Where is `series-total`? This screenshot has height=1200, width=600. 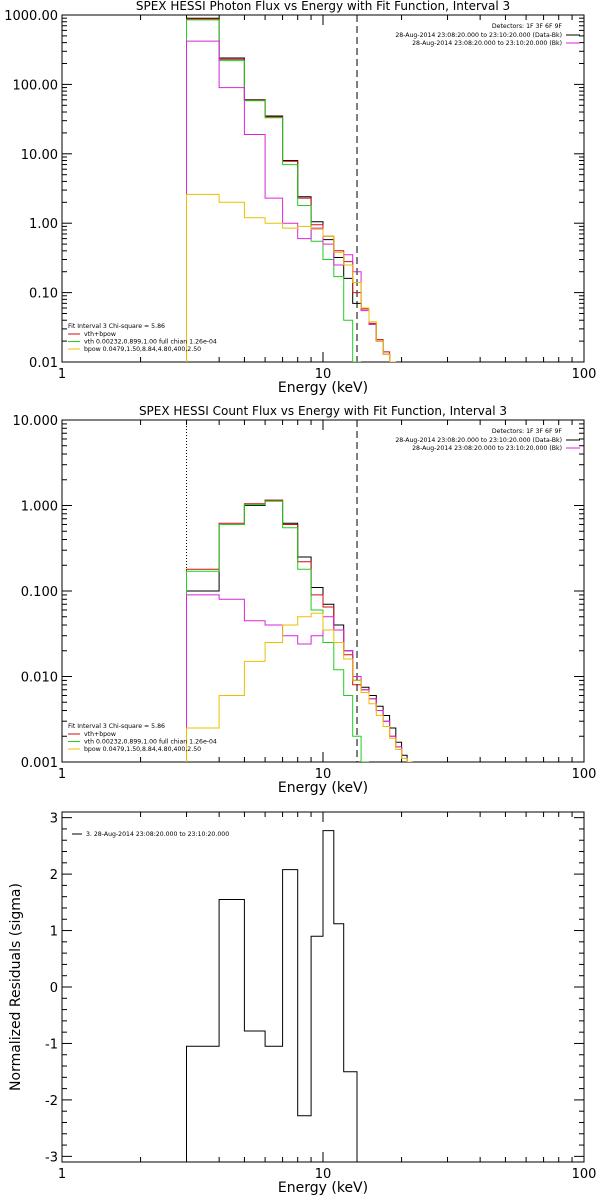
series-total is located at coordinates (299, 630).